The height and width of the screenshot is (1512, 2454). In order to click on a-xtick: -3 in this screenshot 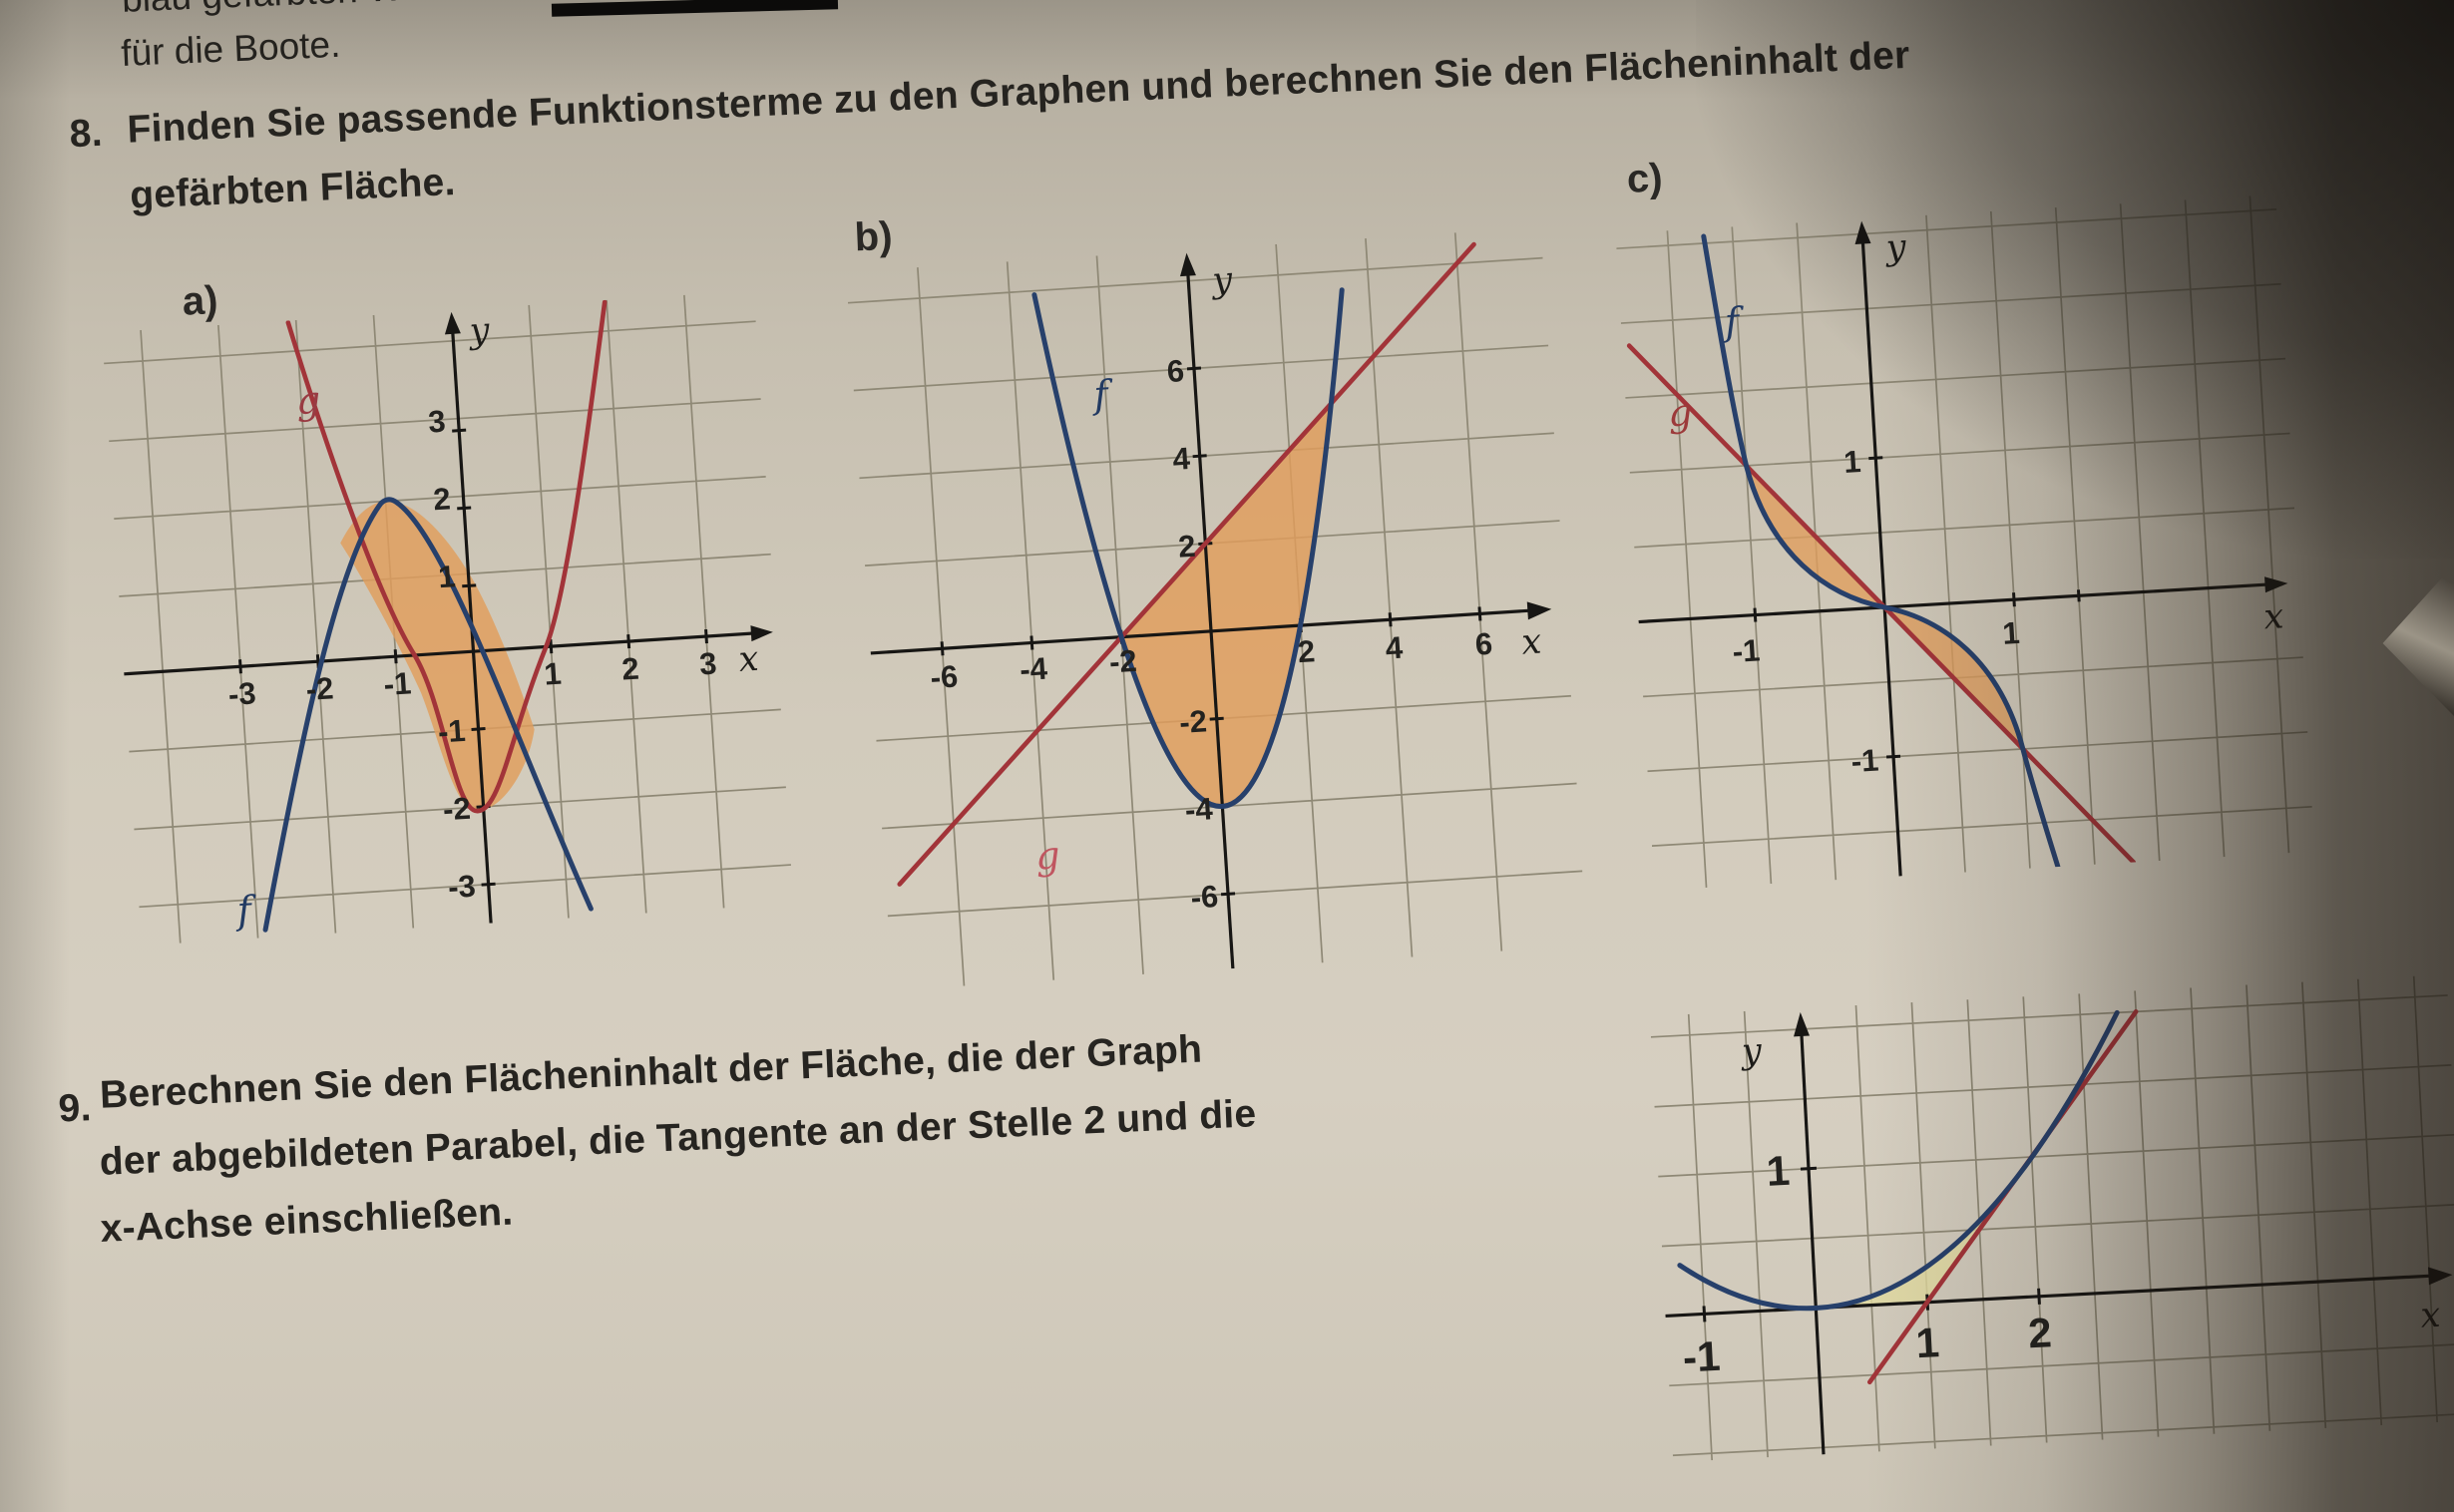, I will do `click(242, 693)`.